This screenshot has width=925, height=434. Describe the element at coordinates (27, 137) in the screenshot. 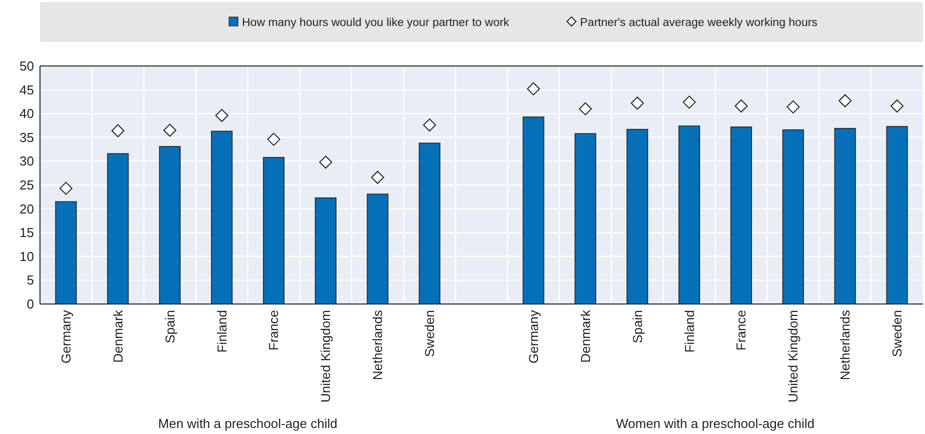

I see `y-tick-label: 35` at that location.